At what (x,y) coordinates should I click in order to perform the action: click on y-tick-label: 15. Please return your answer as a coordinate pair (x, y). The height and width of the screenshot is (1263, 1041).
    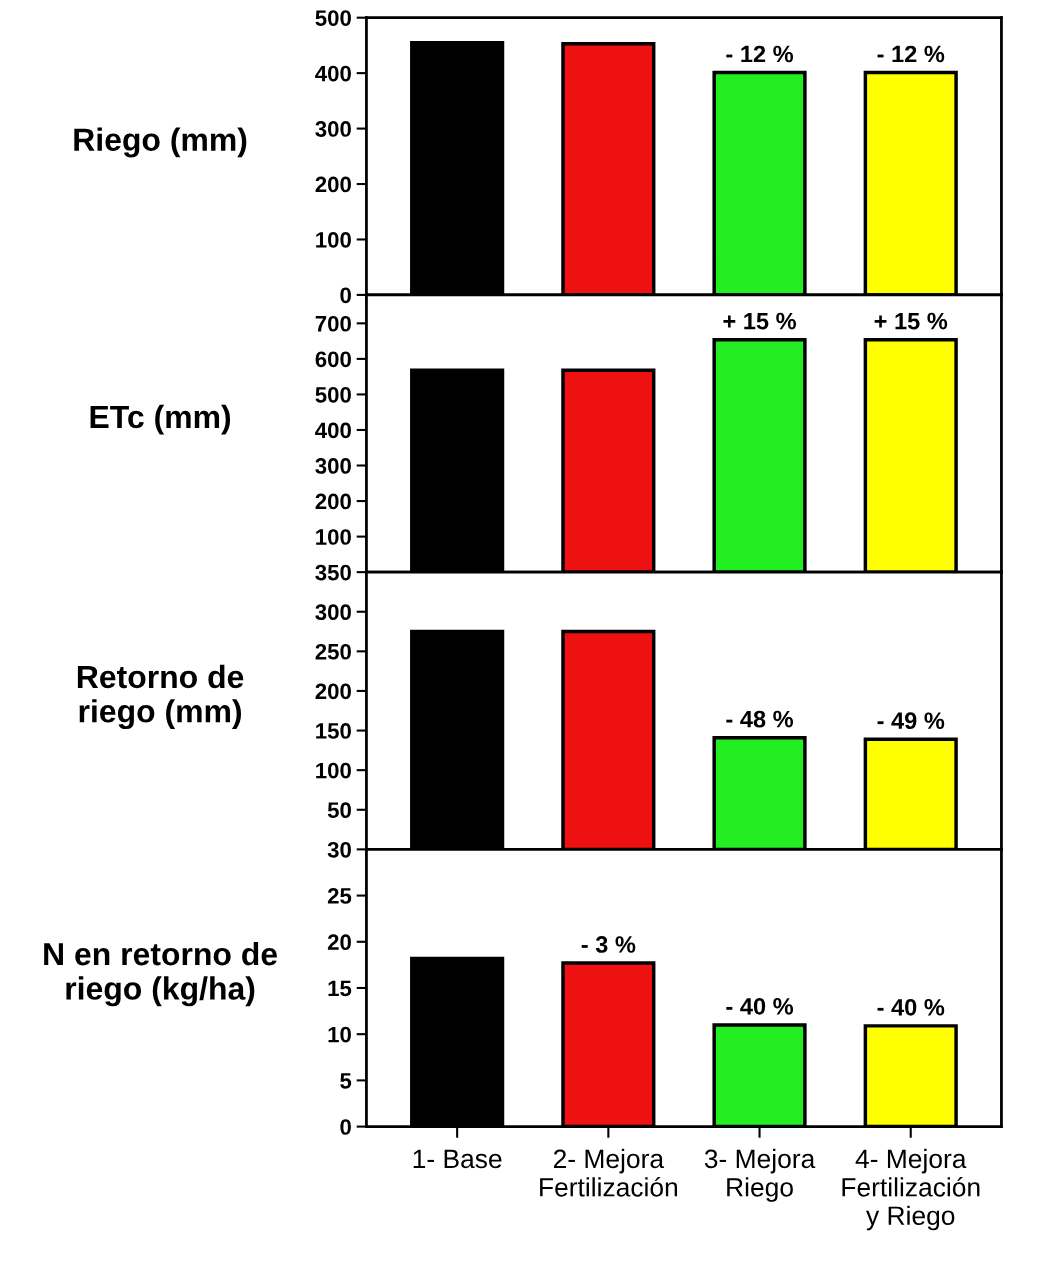
    Looking at the image, I should click on (340, 988).